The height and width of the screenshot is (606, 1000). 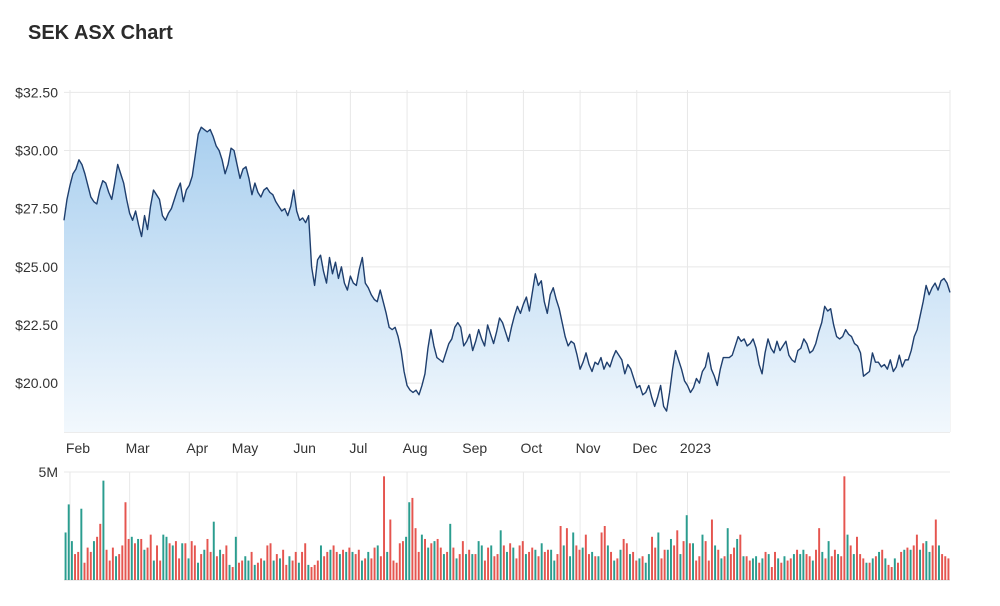 What do you see at coordinates (245, 448) in the screenshot?
I see `month-tick-label: May` at bounding box center [245, 448].